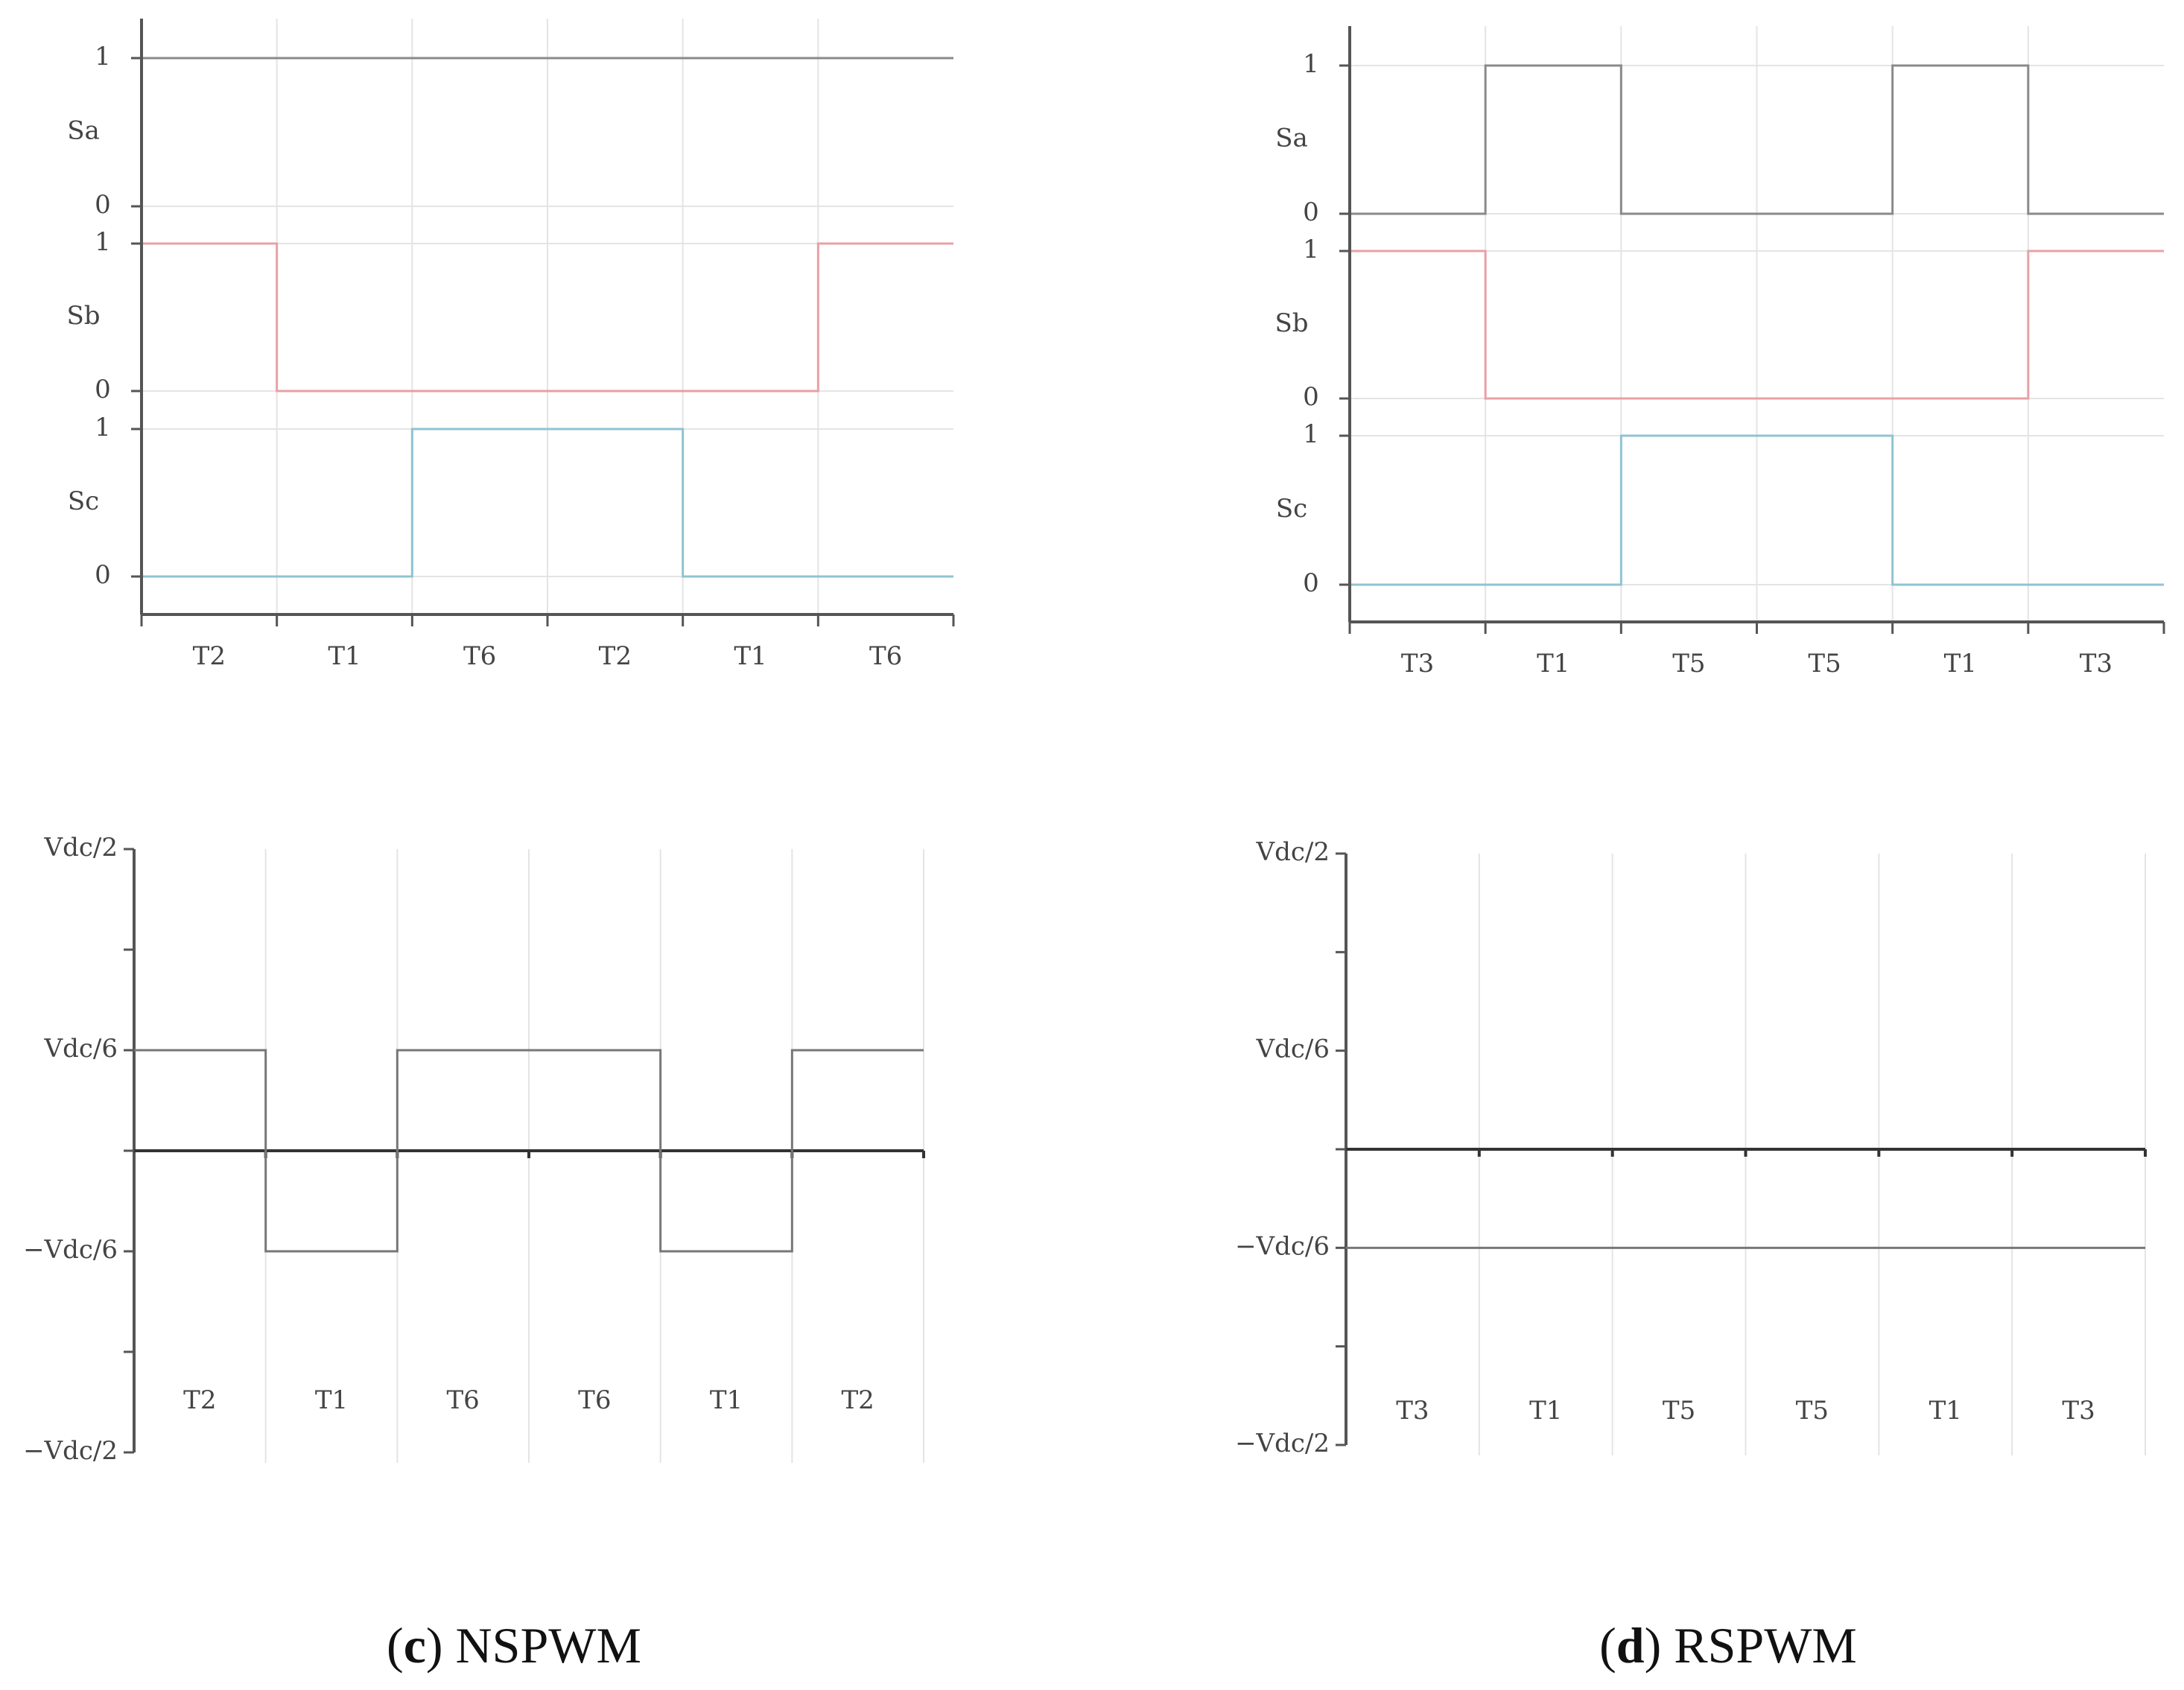  I want to click on caption-rspwm-letter: d, so click(1630, 1645).